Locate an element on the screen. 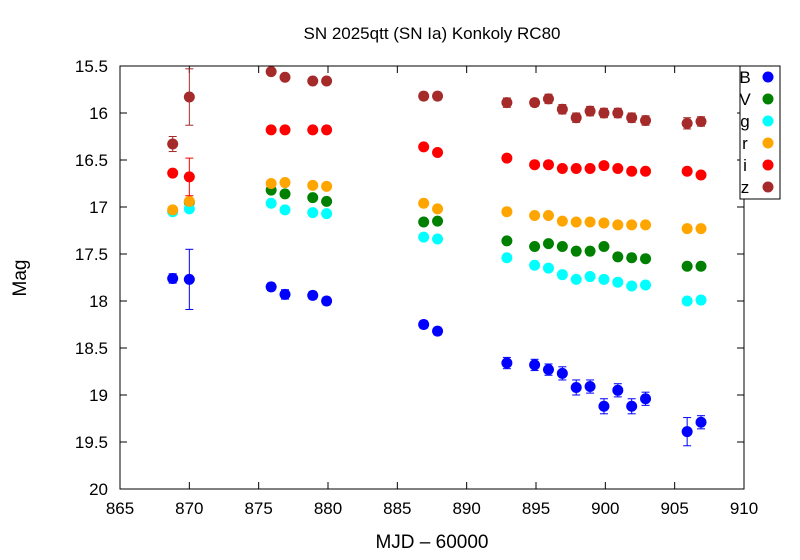  chart-title: SN 2025qtt (SN Ia) Konkoly RC80 is located at coordinates (431, 33).